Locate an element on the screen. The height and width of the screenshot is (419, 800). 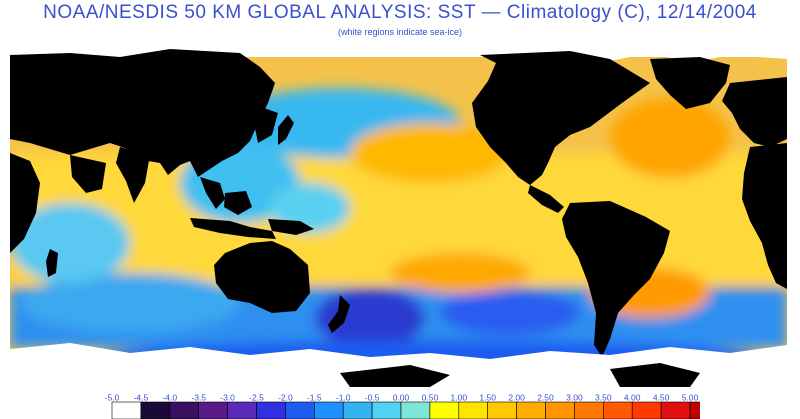
land-greenland is located at coordinates (690, 83).